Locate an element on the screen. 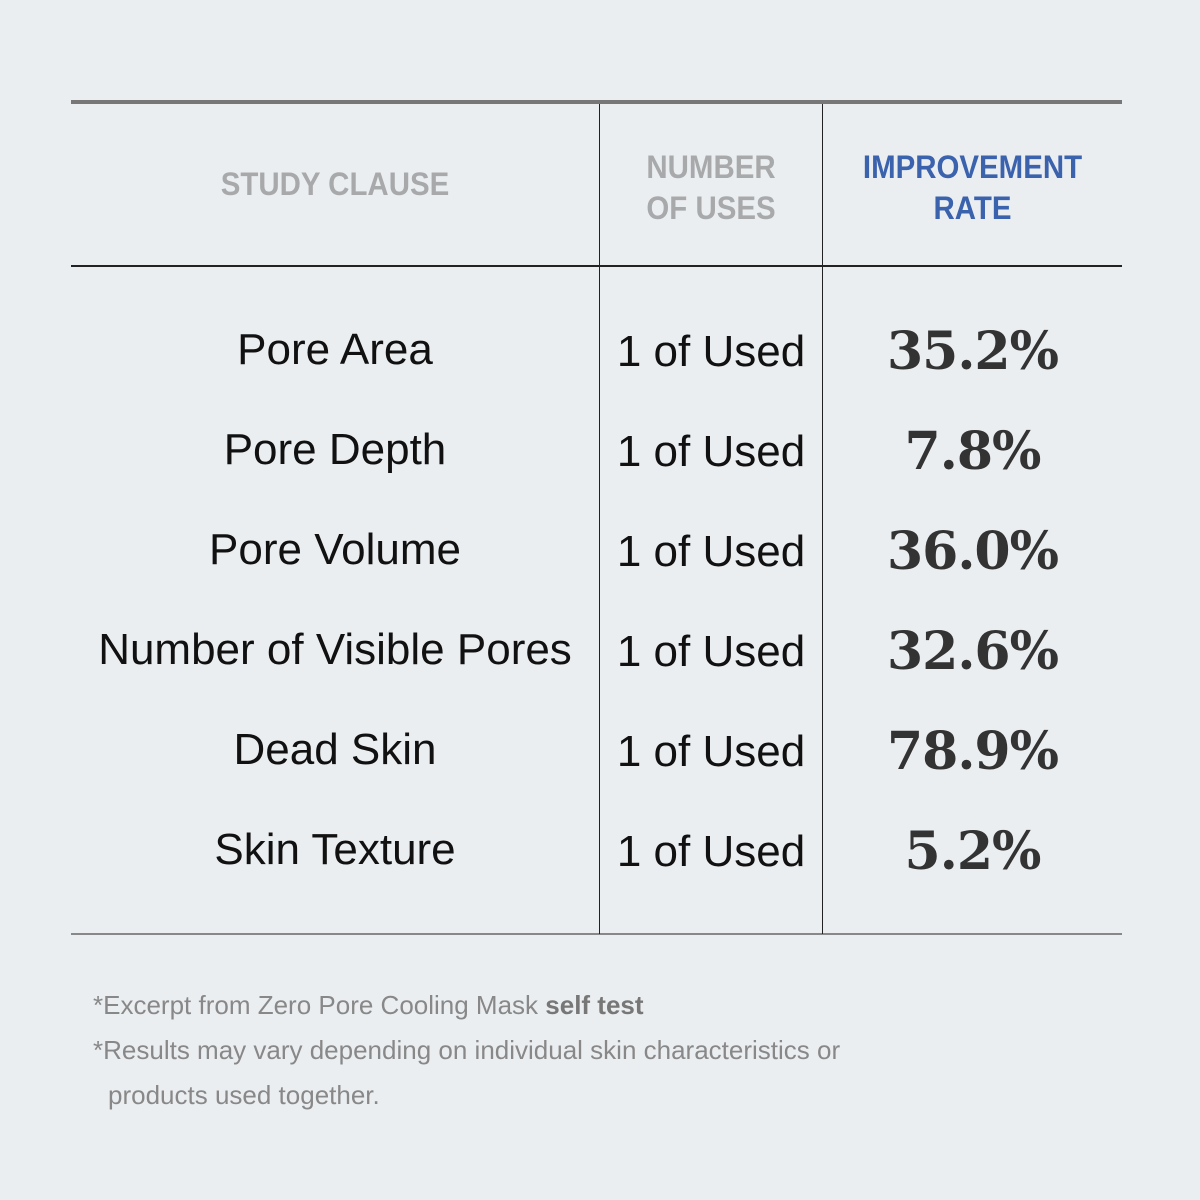 This screenshot has width=1200, height=1200. cell-study-clause: Number of Visible Pores is located at coordinates (335, 649).